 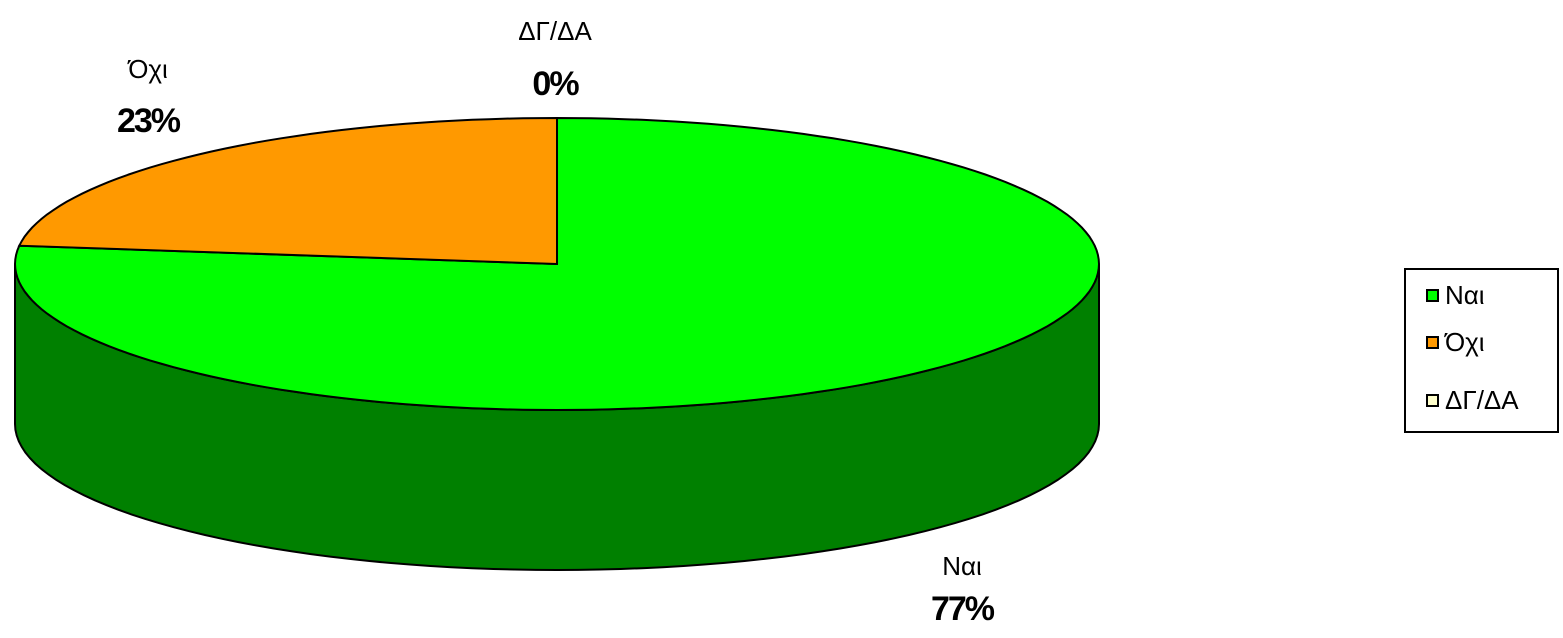 What do you see at coordinates (963, 609) in the screenshot?
I see `data-label-percent-yes: 77%` at bounding box center [963, 609].